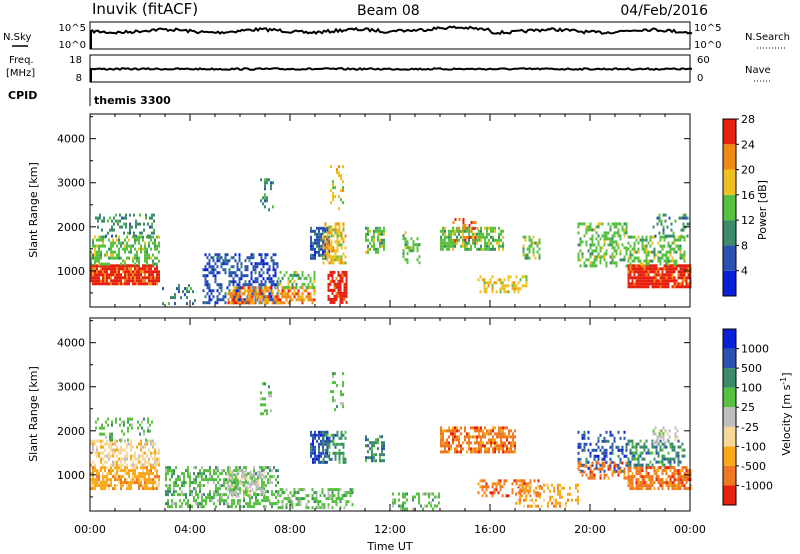  I want to click on time-tick-label: 16:00, so click(490, 529).